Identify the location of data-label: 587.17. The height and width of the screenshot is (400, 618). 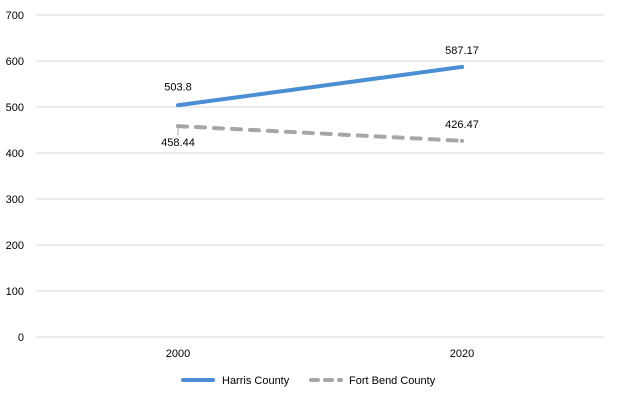
(462, 51).